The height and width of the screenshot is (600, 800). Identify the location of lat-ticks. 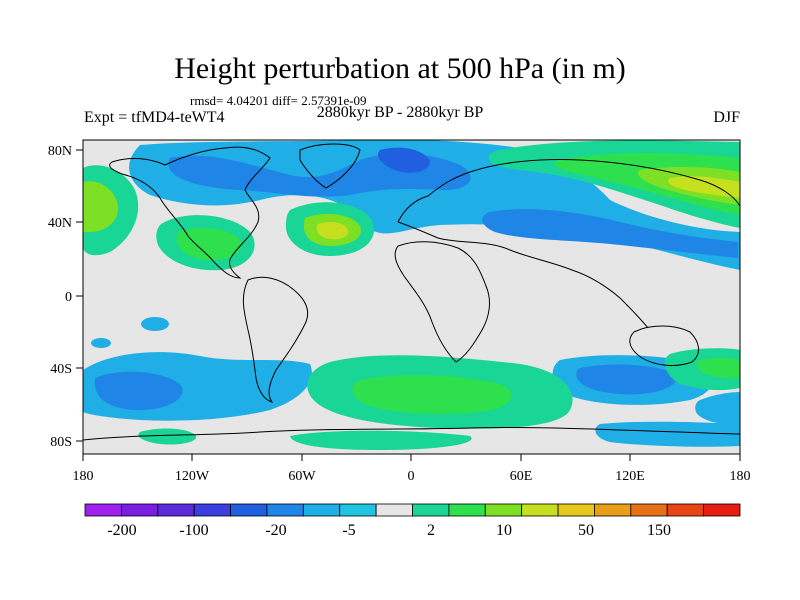
(79, 295).